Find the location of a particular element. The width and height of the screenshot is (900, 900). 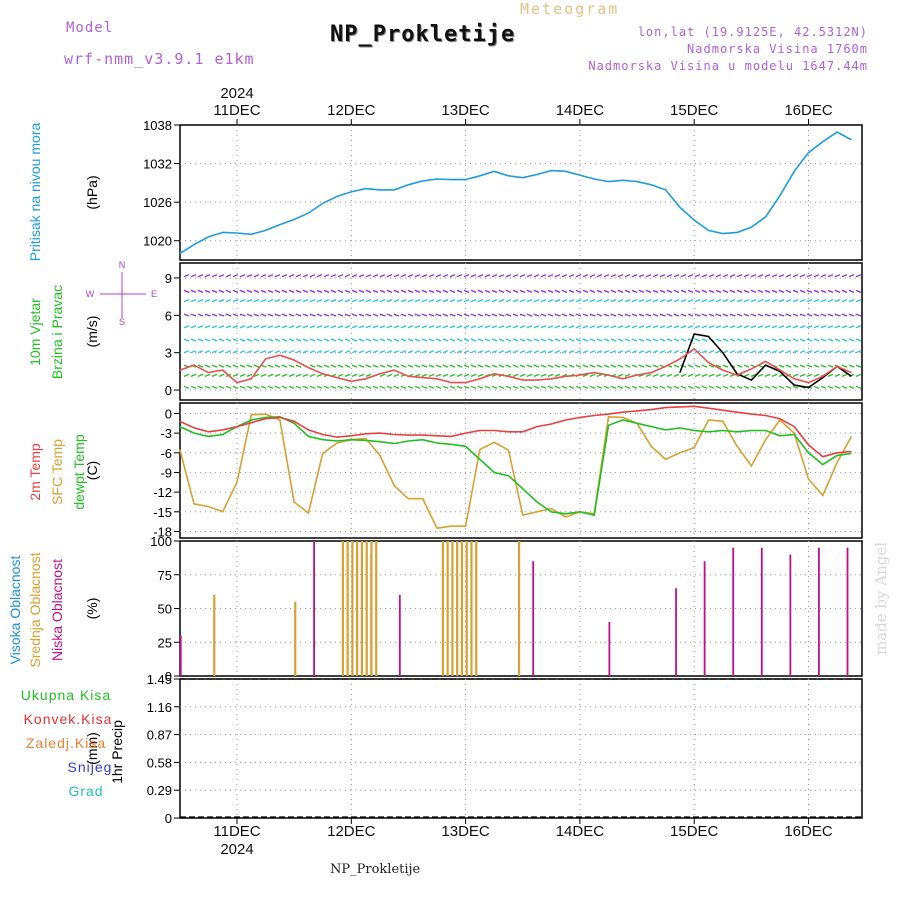

precip-legend-item: Zaledj.Kisa is located at coordinates (66, 743).